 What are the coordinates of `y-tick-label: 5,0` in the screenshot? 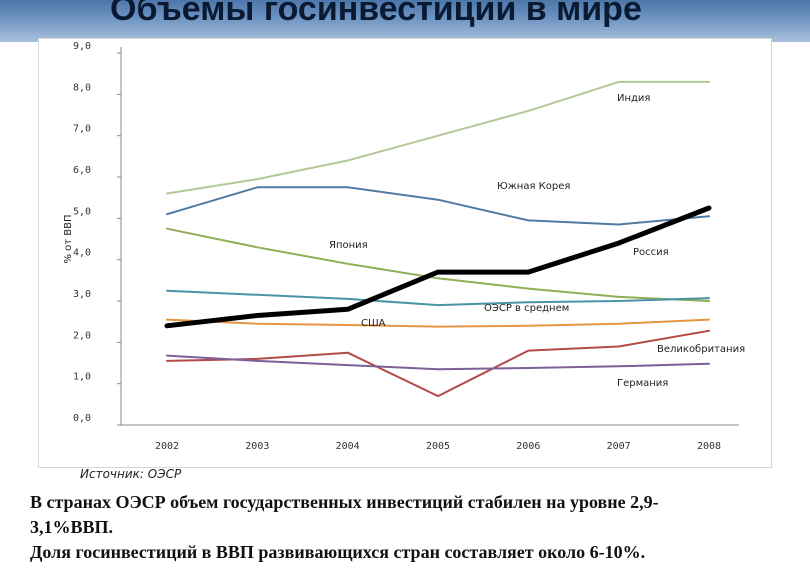 It's located at (82, 211).